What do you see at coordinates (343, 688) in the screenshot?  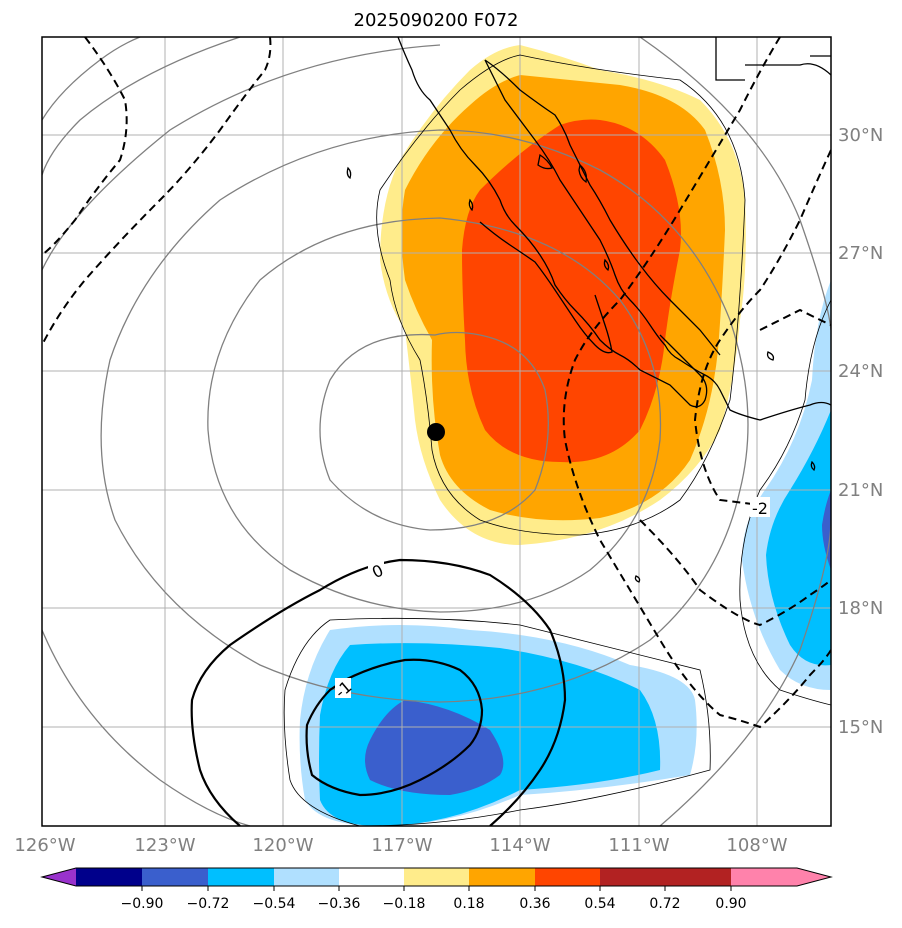 I see `contour-label-bg-minus1` at bounding box center [343, 688].